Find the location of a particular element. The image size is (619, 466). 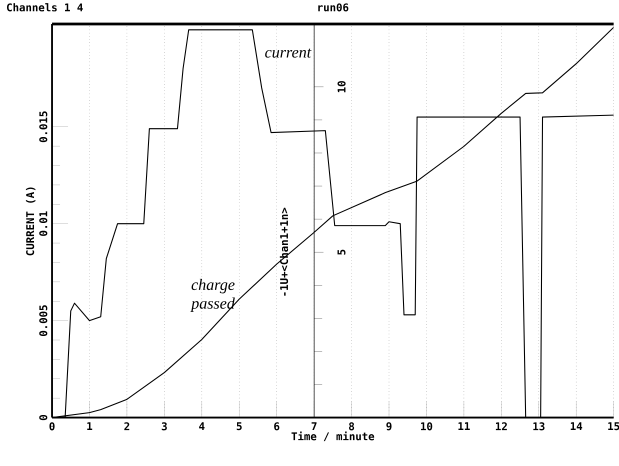

x-tick-label: 7 is located at coordinates (314, 426).